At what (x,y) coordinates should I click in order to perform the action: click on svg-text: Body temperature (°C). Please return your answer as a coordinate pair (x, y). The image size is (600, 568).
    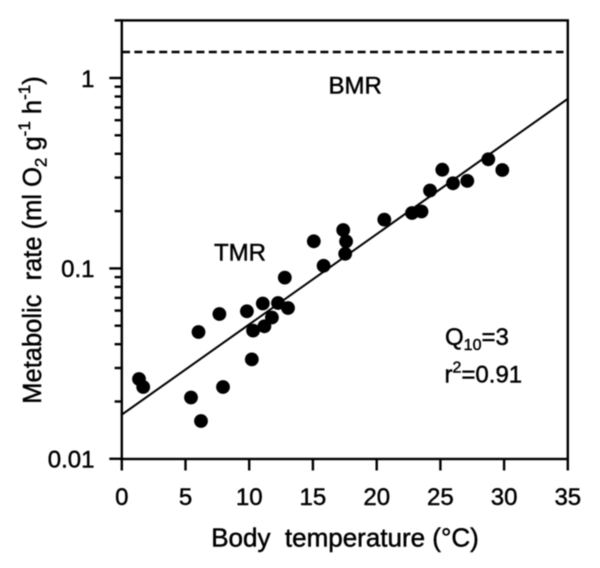
    Looking at the image, I should click on (345, 538).